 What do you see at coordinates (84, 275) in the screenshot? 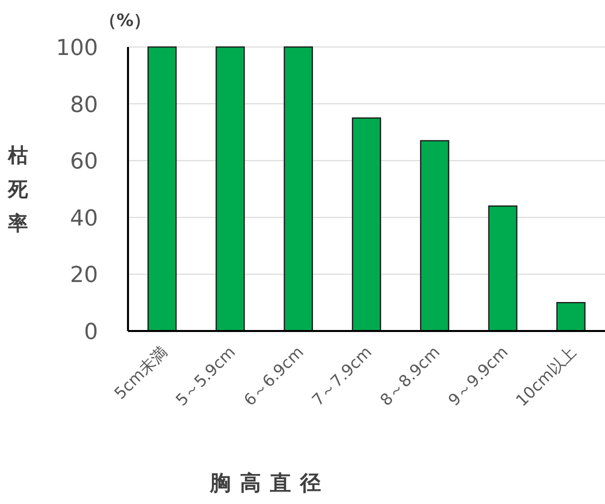
I see `y-tick-label: 20` at bounding box center [84, 275].